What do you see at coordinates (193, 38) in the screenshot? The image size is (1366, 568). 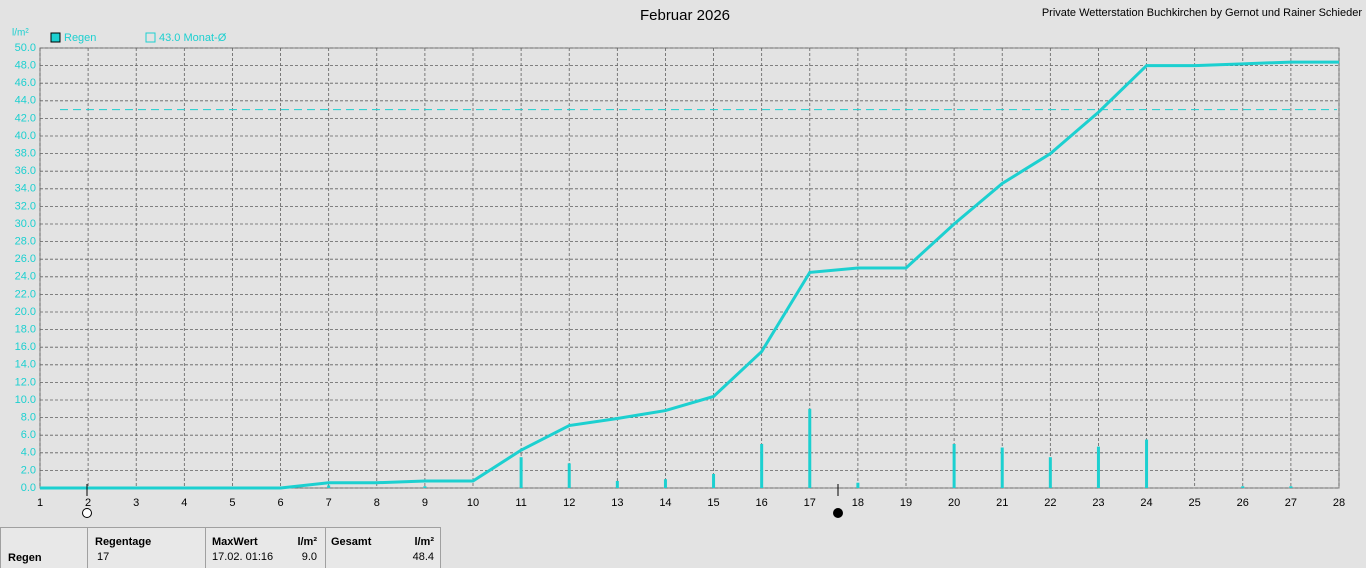 I see `legend-label: 43.0 Monat-Ø` at bounding box center [193, 38].